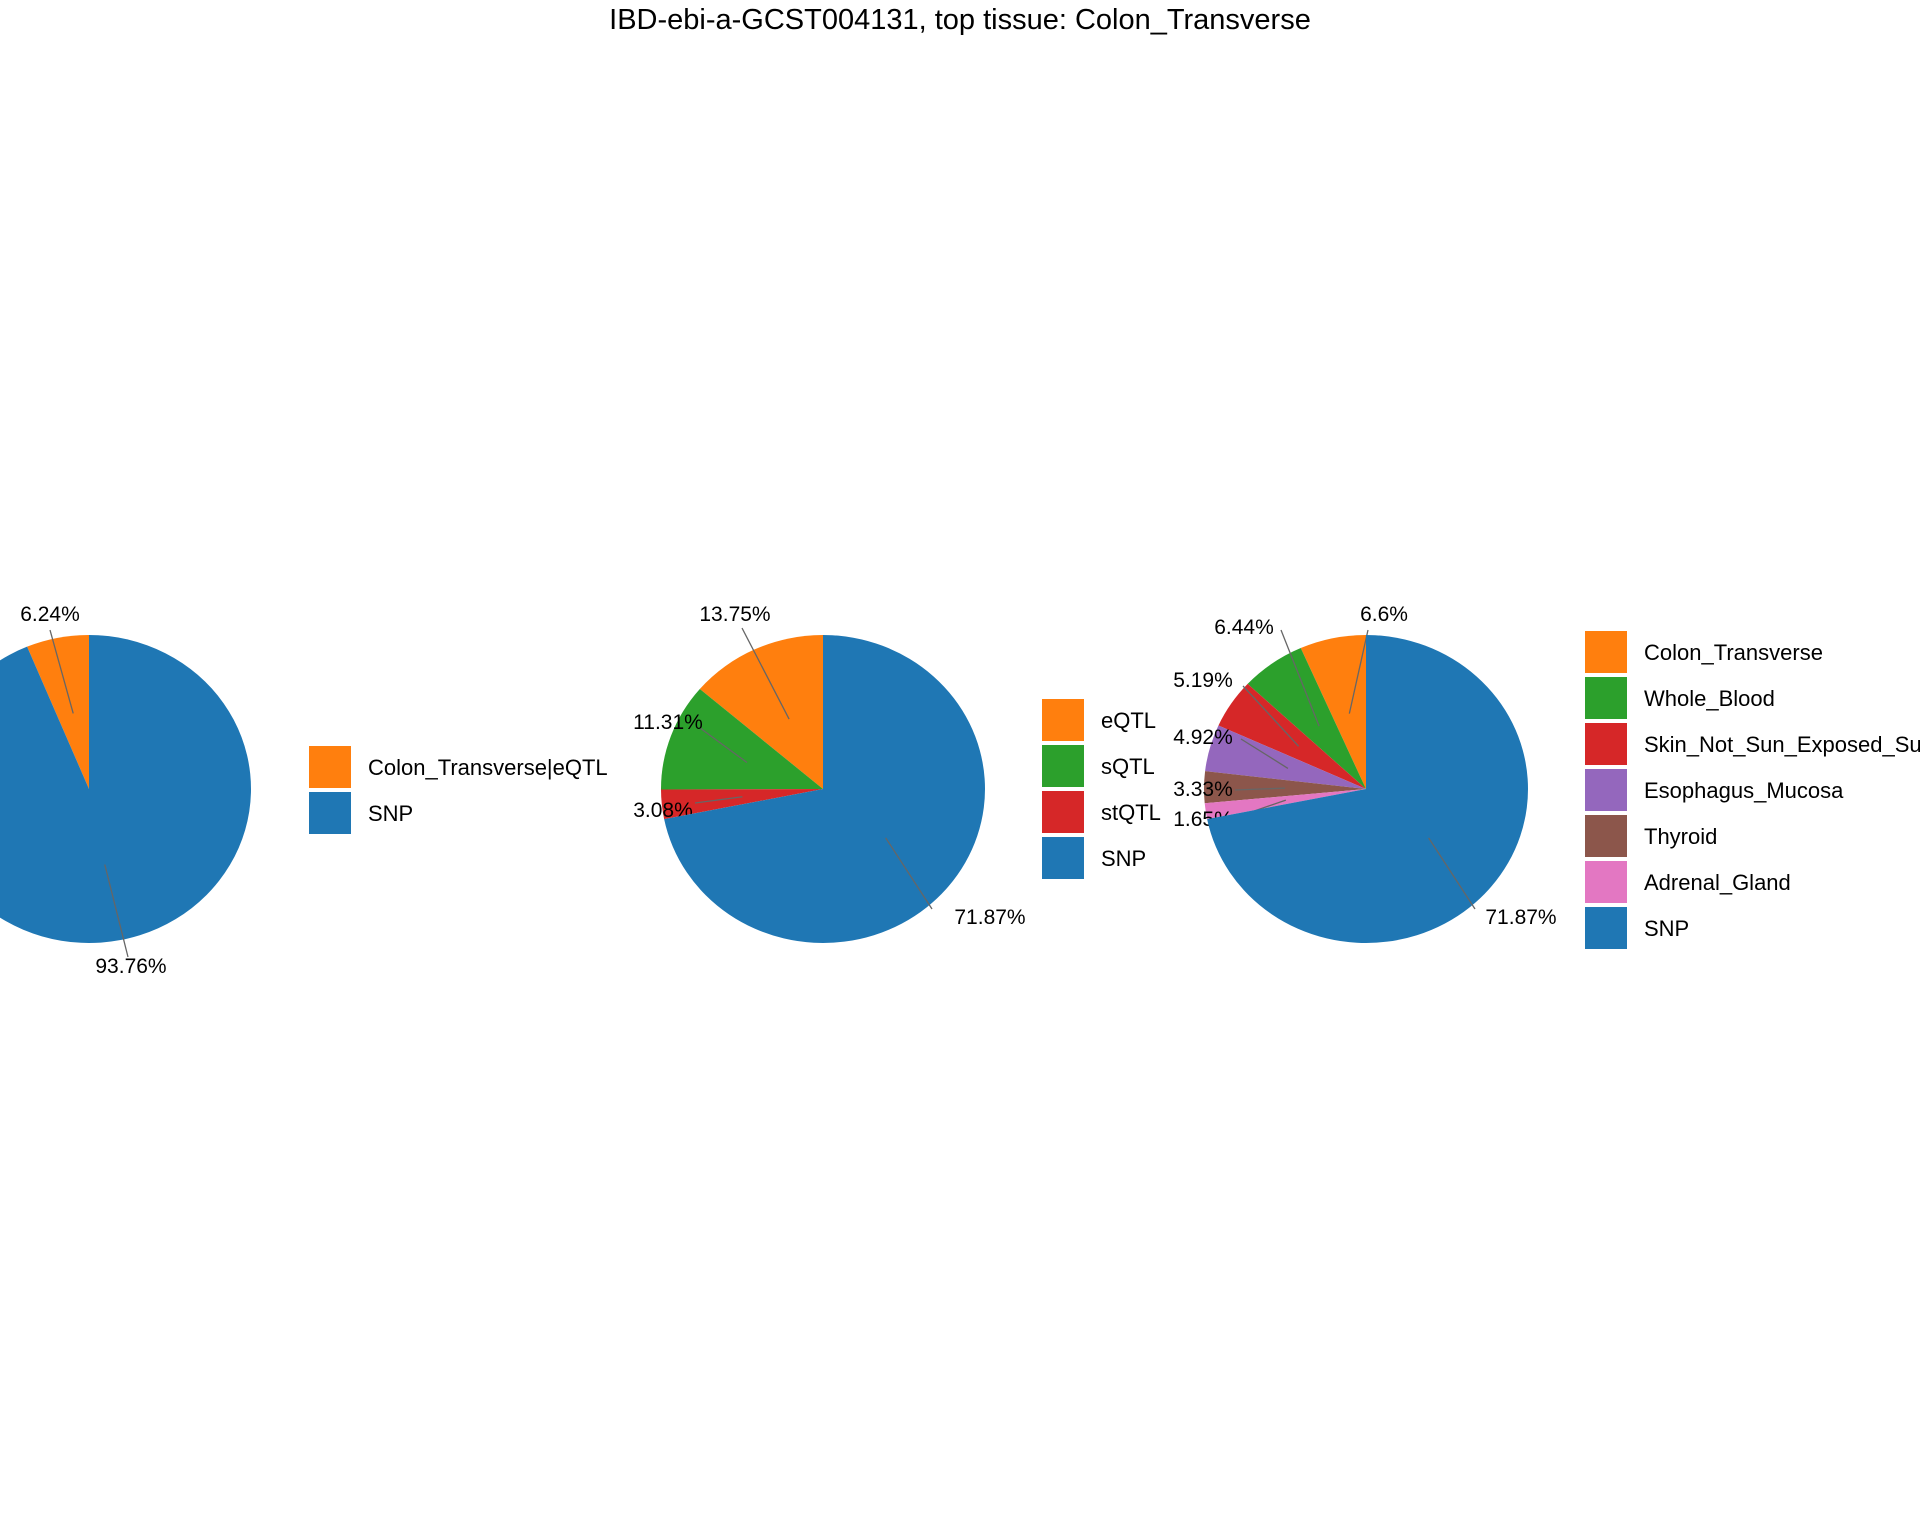 This screenshot has width=1920, height=1536. Describe the element at coordinates (1203, 737) in the screenshot. I see `pie3-data-label: 4.92%` at that location.